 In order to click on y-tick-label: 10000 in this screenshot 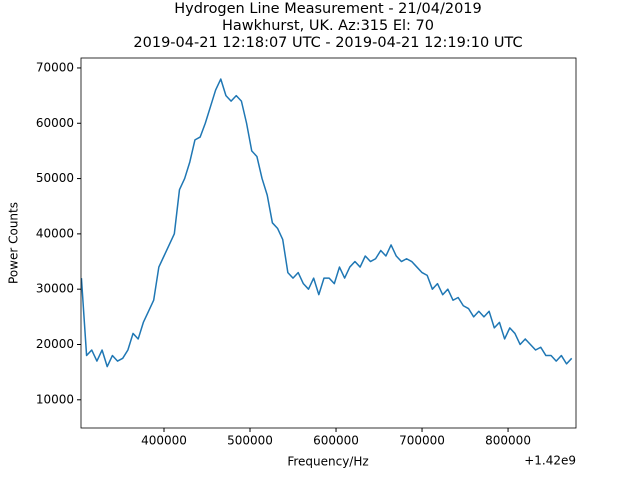, I will do `click(55, 399)`.